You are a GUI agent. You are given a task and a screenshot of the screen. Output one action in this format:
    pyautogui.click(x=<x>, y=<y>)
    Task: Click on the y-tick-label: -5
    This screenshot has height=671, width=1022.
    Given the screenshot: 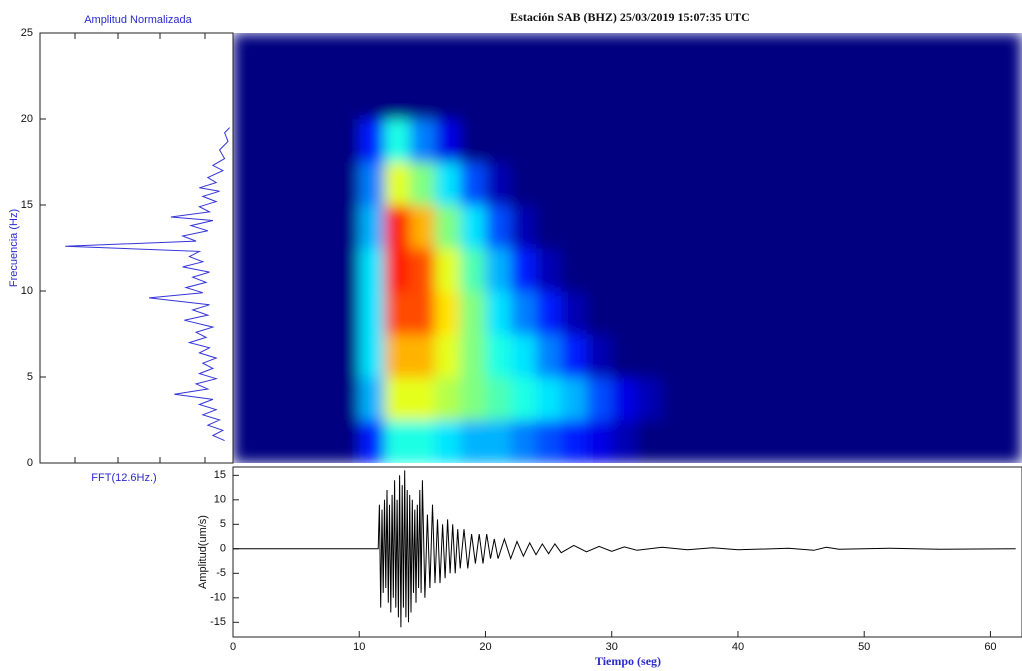 What is the action you would take?
    pyautogui.click(x=221, y=573)
    